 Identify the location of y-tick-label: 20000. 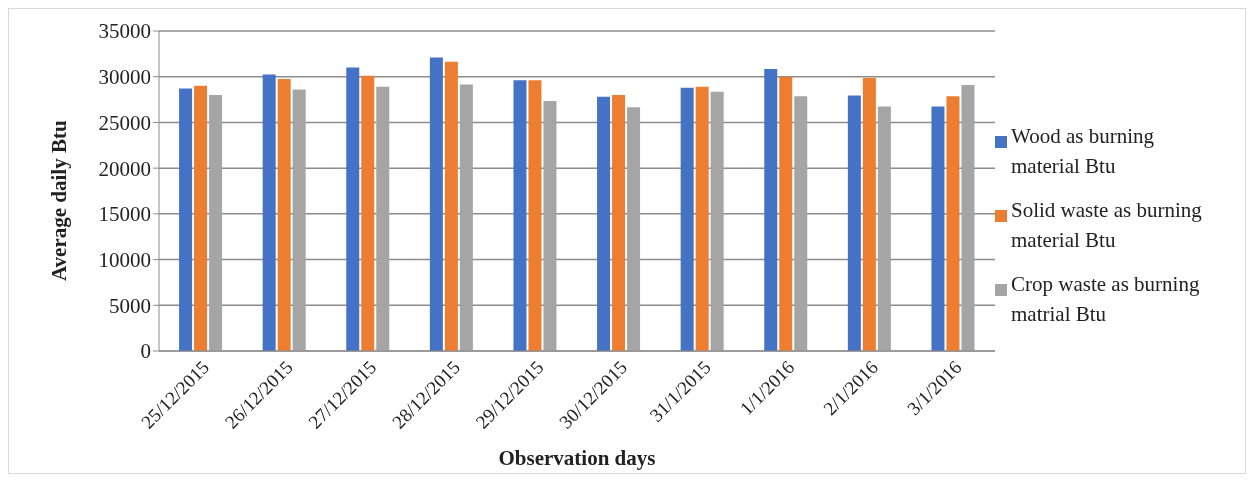
(124, 168).